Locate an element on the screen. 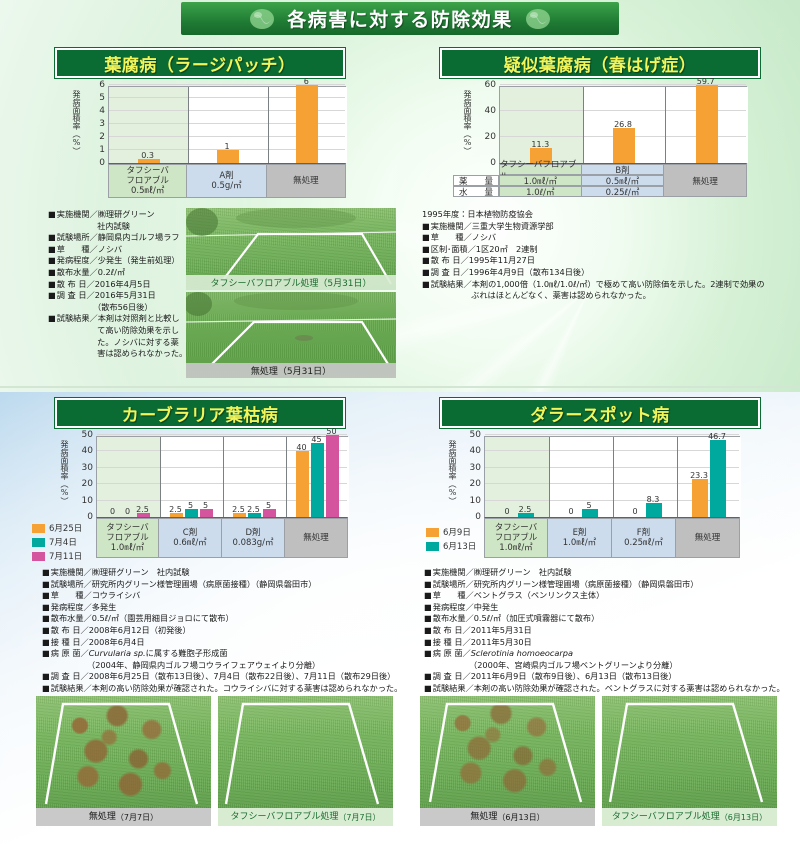 The height and width of the screenshot is (844, 800). y-axis-tick: 6 is located at coordinates (102, 85).